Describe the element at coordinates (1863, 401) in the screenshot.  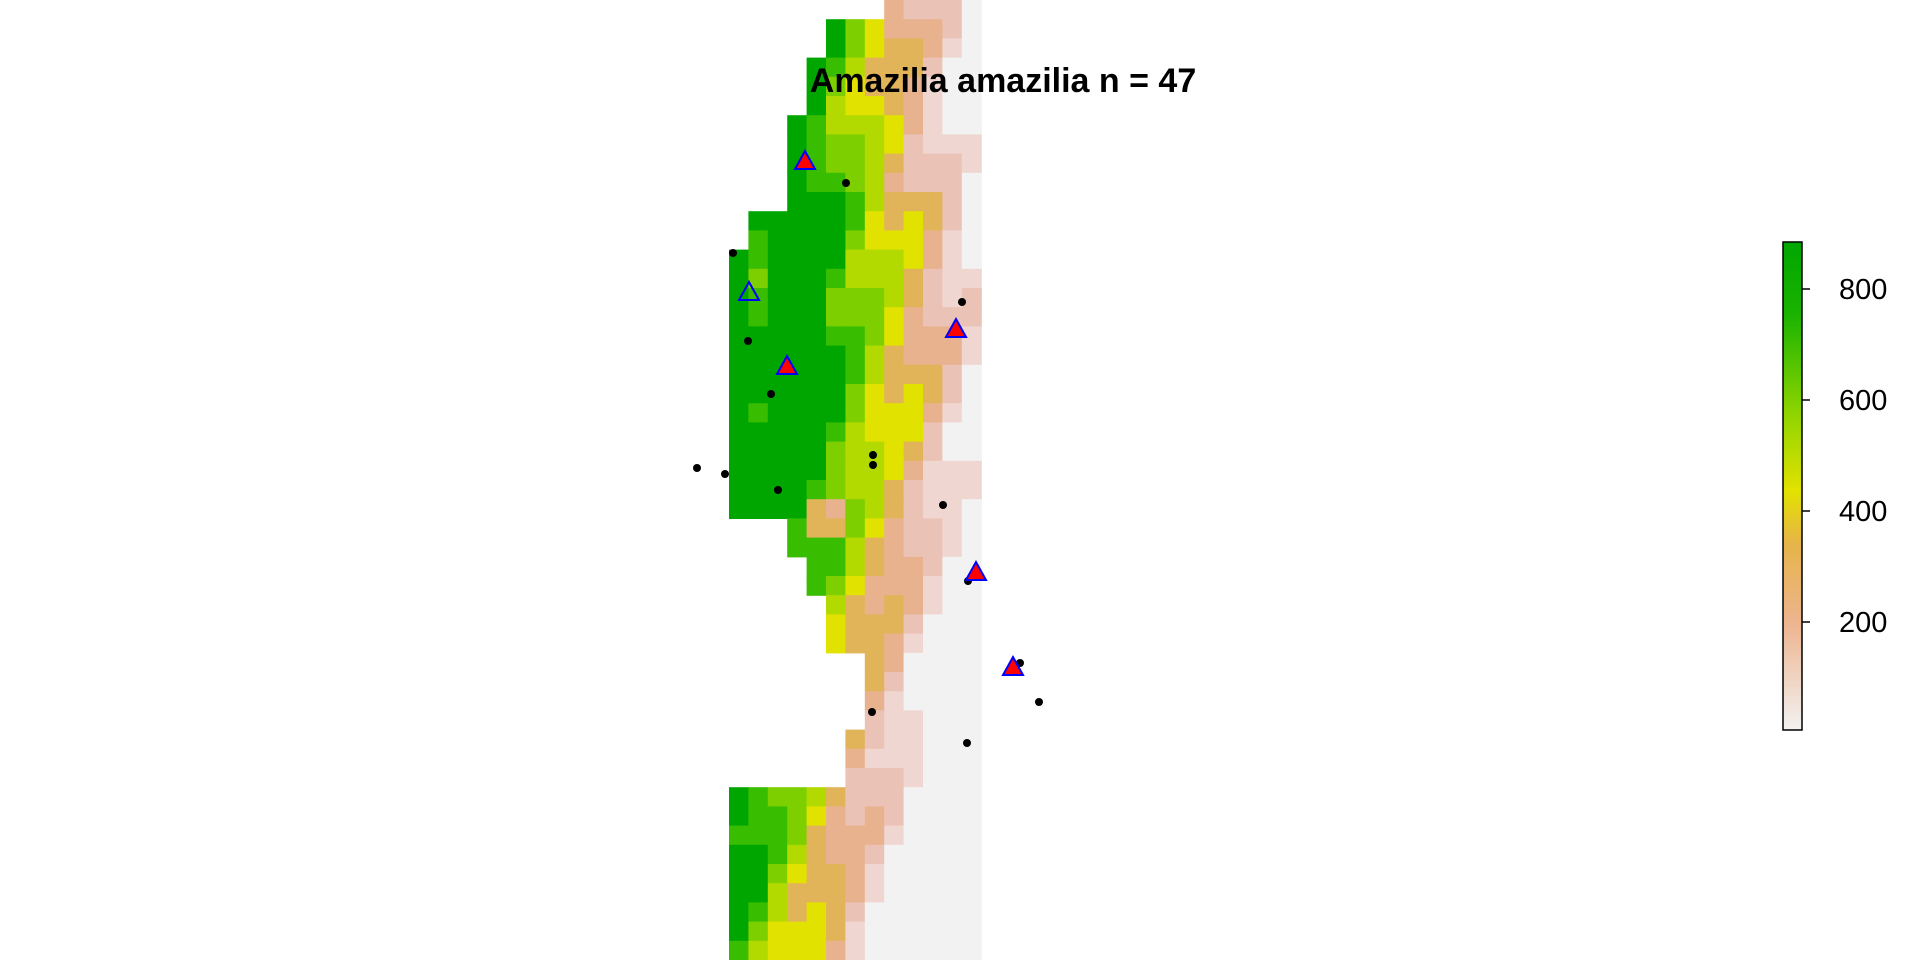
I see `legend-tick-label: 600` at that location.